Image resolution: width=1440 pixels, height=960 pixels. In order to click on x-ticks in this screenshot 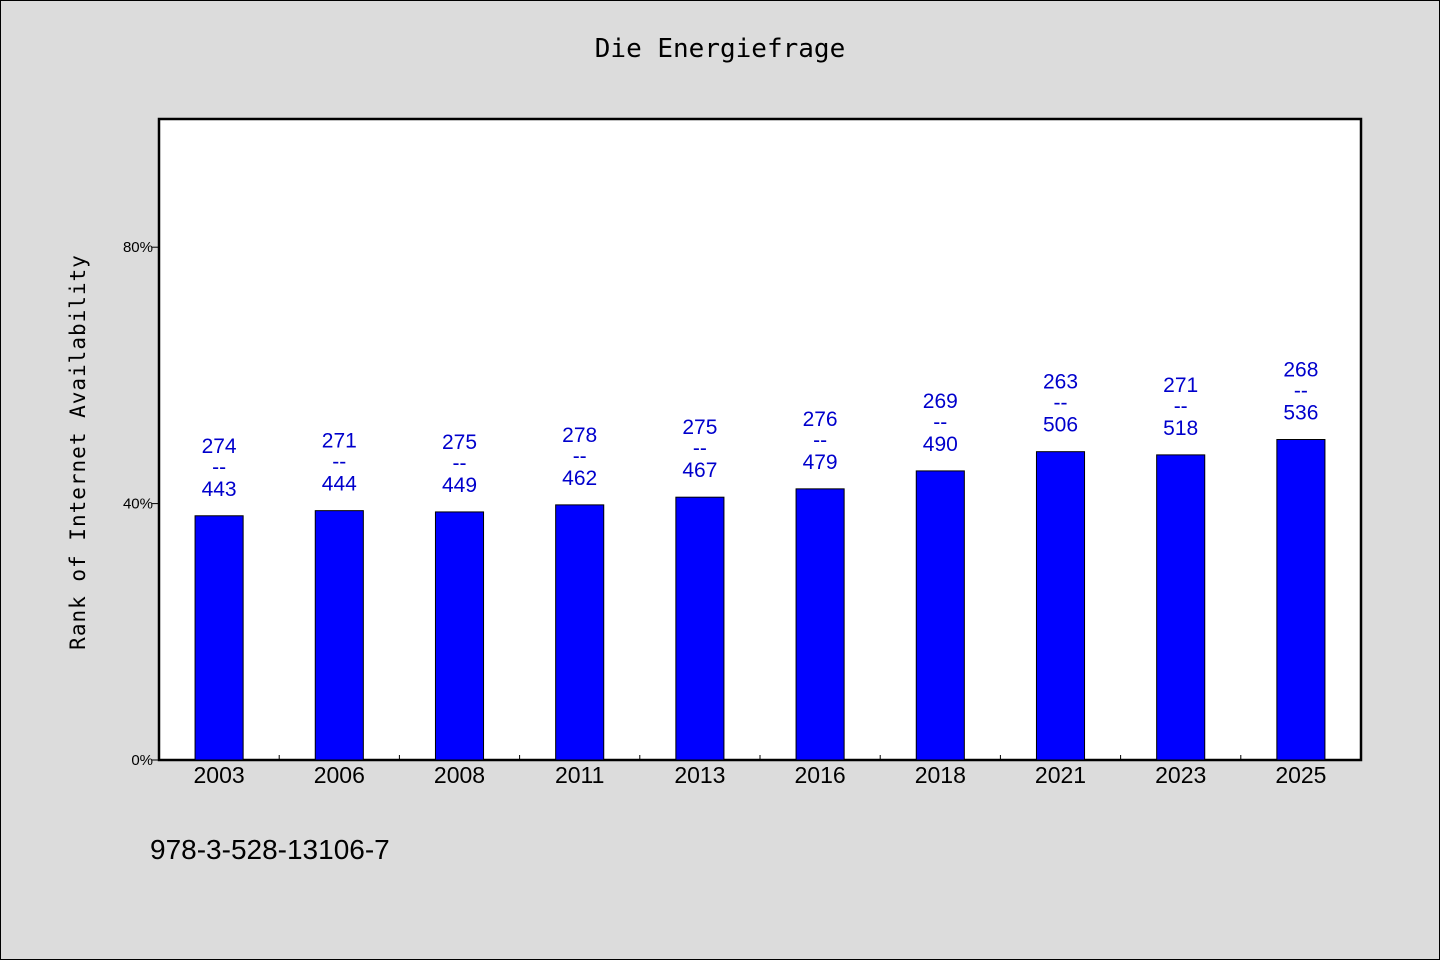, I will do `click(760, 757)`.